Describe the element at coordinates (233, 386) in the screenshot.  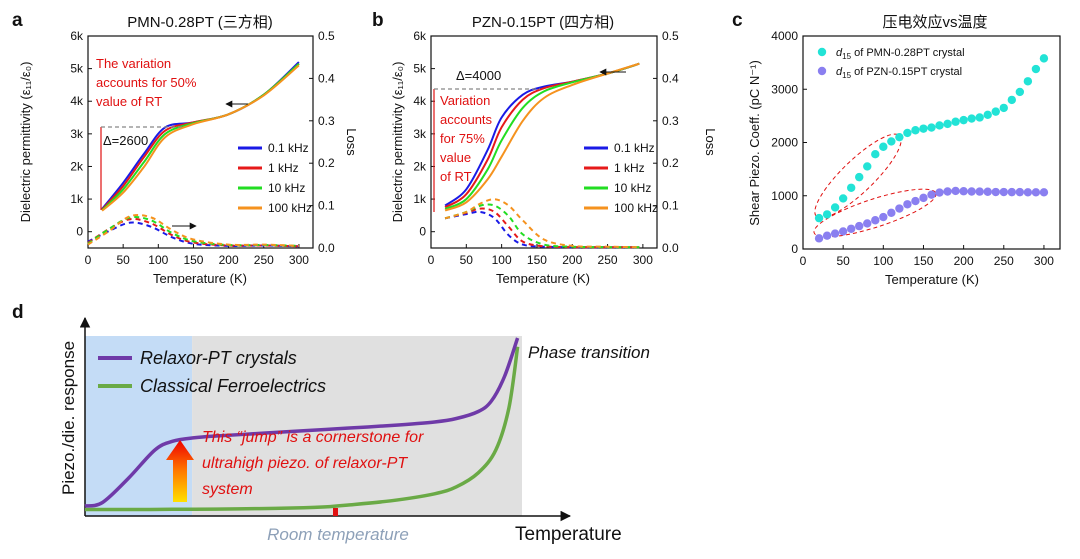
I see `legend-label-classical: Classical Ferroelectrics` at that location.